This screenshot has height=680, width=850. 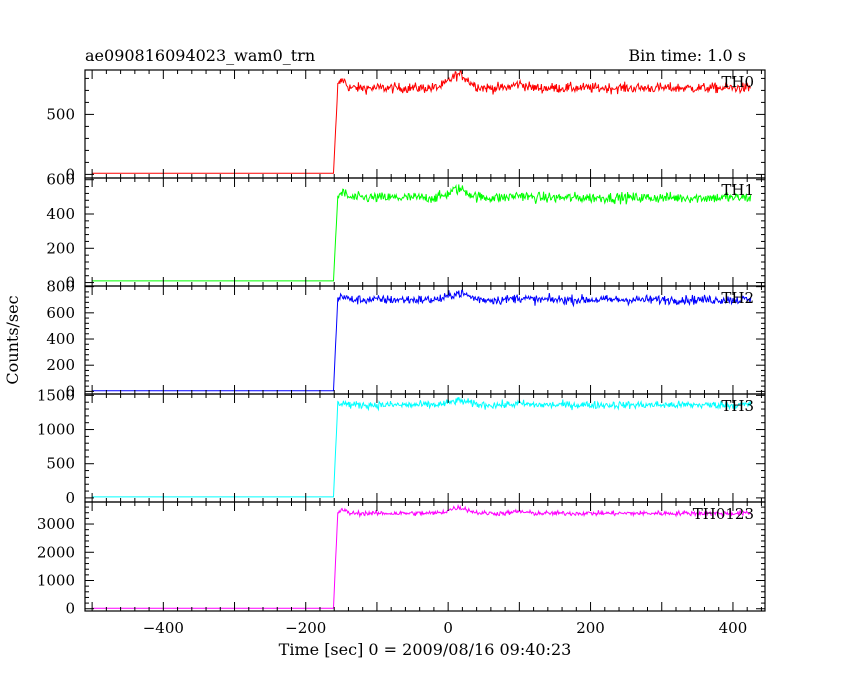 What do you see at coordinates (737, 406) in the screenshot?
I see `series-label-th3: TH3` at bounding box center [737, 406].